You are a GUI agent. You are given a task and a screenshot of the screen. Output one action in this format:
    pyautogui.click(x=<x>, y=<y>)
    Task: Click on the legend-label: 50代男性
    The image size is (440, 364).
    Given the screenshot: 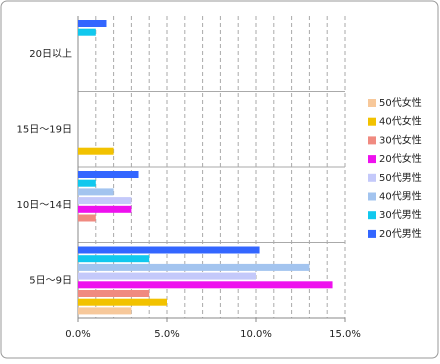 What is the action you would take?
    pyautogui.click(x=400, y=177)
    